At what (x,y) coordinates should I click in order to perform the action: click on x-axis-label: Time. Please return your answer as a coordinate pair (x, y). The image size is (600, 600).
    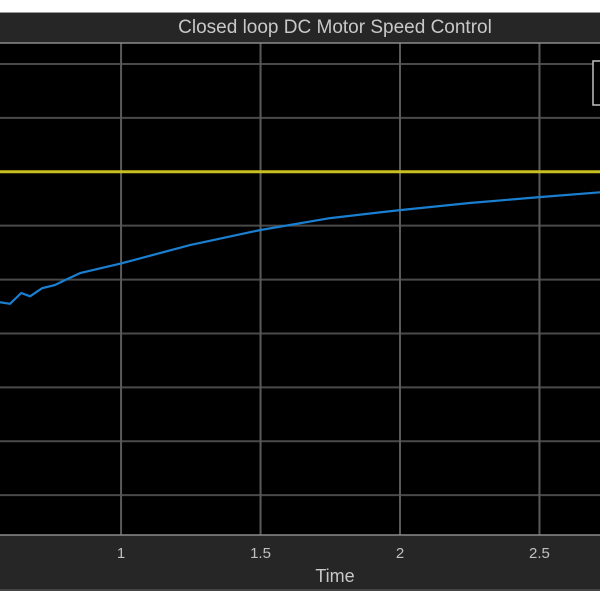
    Looking at the image, I should click on (335, 576).